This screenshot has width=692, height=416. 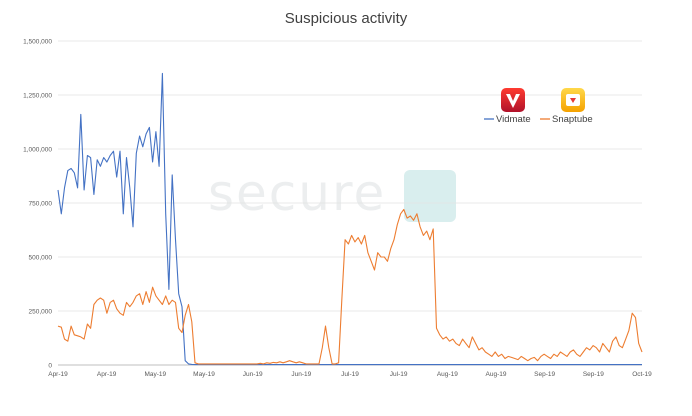 I want to click on y-tick-label: 250,000, so click(x=41, y=311).